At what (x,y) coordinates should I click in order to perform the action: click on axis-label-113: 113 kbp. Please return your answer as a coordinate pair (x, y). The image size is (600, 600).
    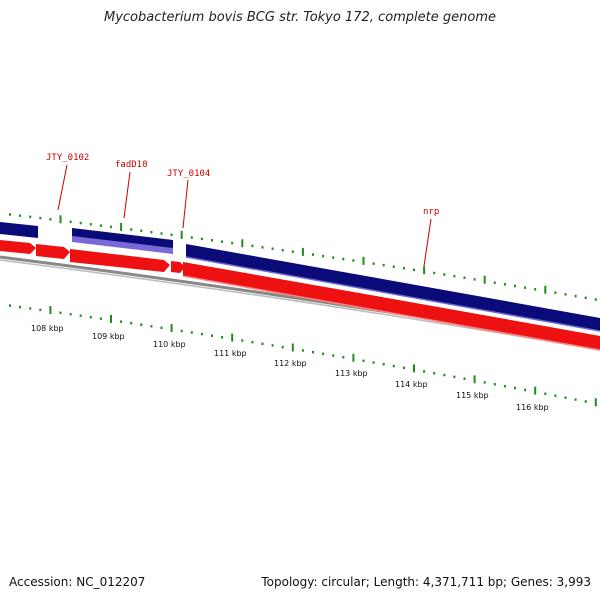
    Looking at the image, I should click on (351, 373).